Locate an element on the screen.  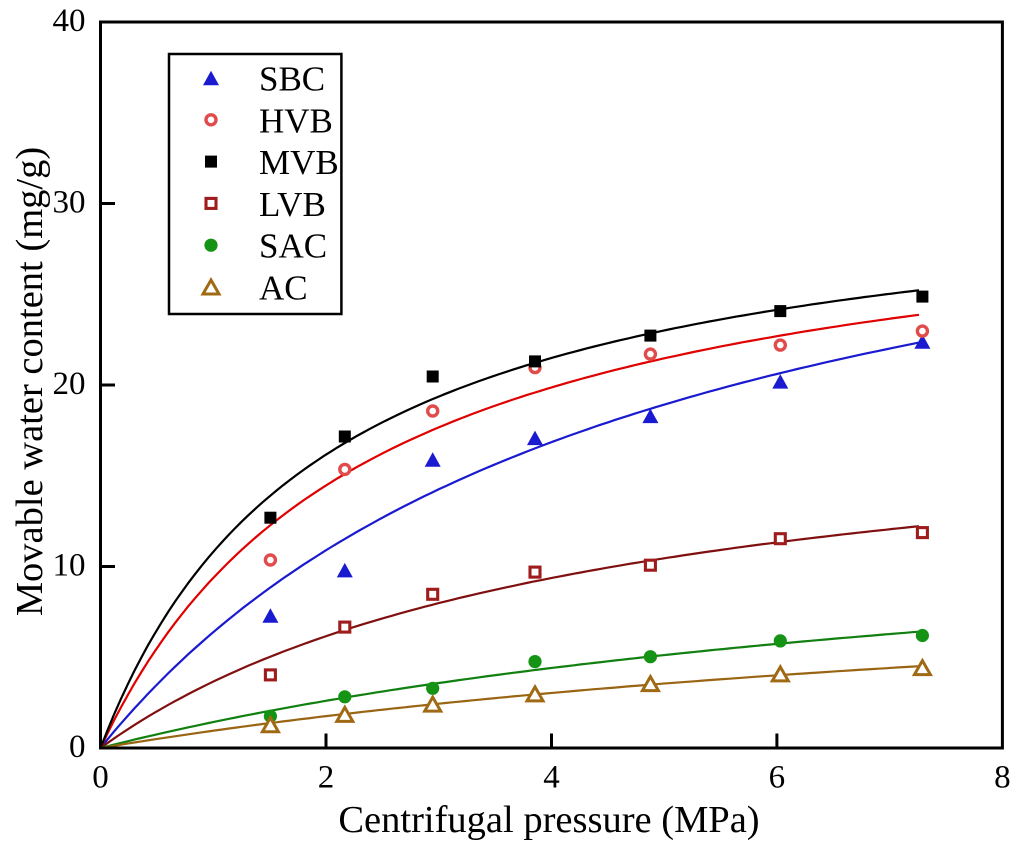
svg-text: LVB is located at coordinates (292, 204).